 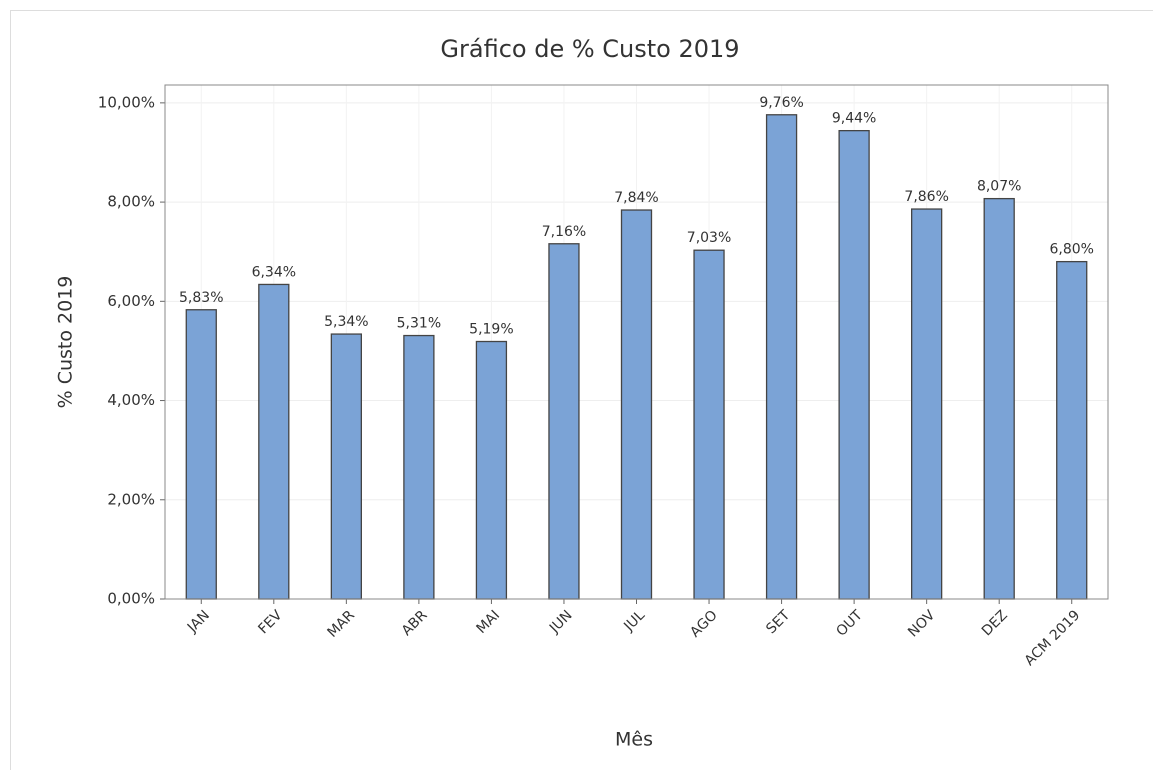 What do you see at coordinates (564, 232) in the screenshot?
I see `data-label: 7,16%` at bounding box center [564, 232].